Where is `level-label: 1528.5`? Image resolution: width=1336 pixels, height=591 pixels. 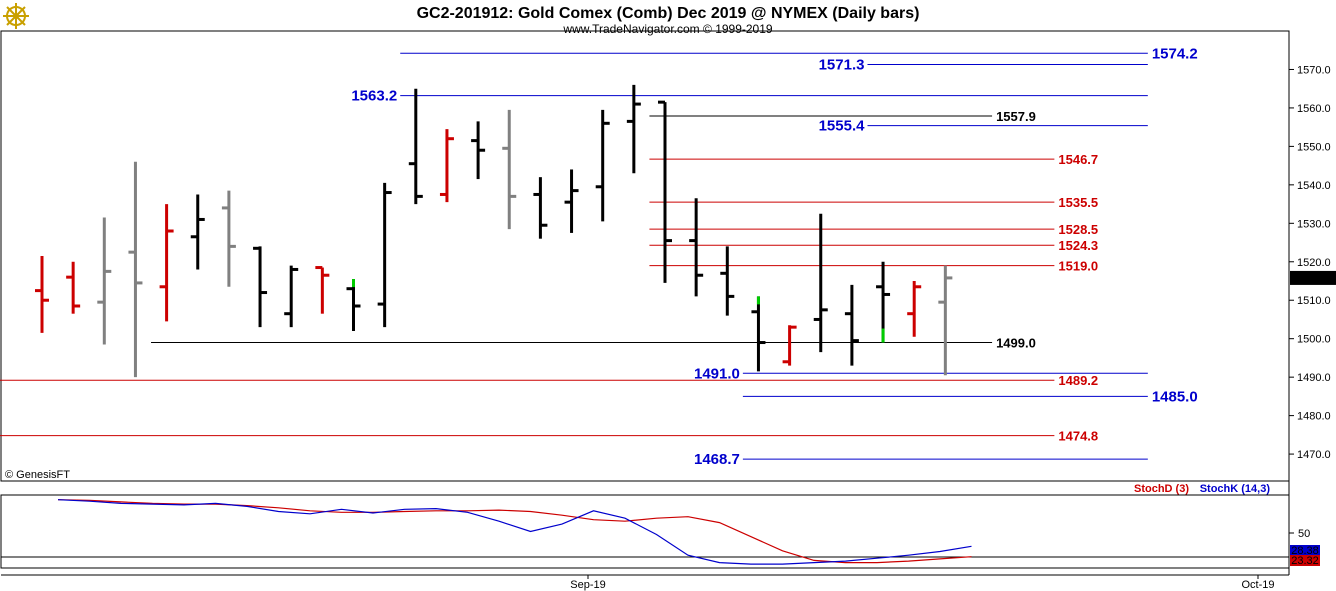 level-label: 1528.5 is located at coordinates (1078, 229).